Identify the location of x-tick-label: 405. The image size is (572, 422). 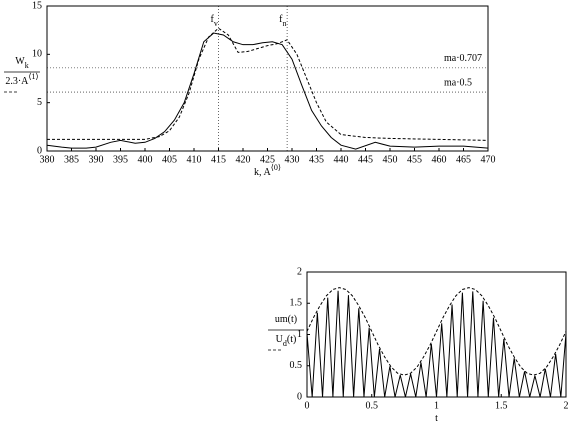
(169, 159).